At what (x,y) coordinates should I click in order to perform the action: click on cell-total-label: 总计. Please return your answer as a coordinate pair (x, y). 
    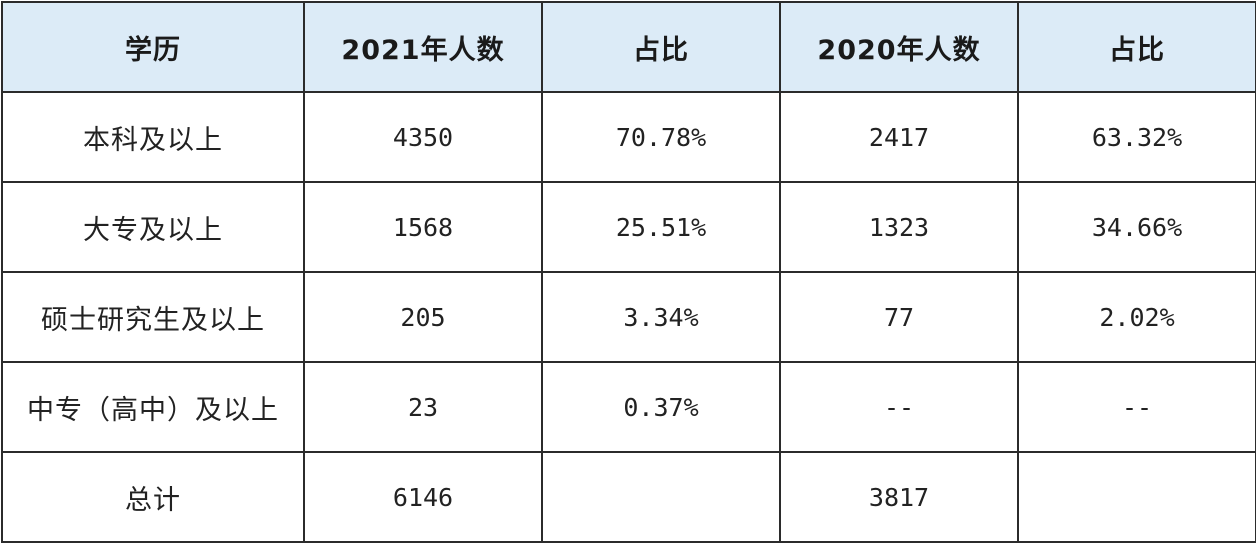
    Looking at the image, I should click on (153, 497).